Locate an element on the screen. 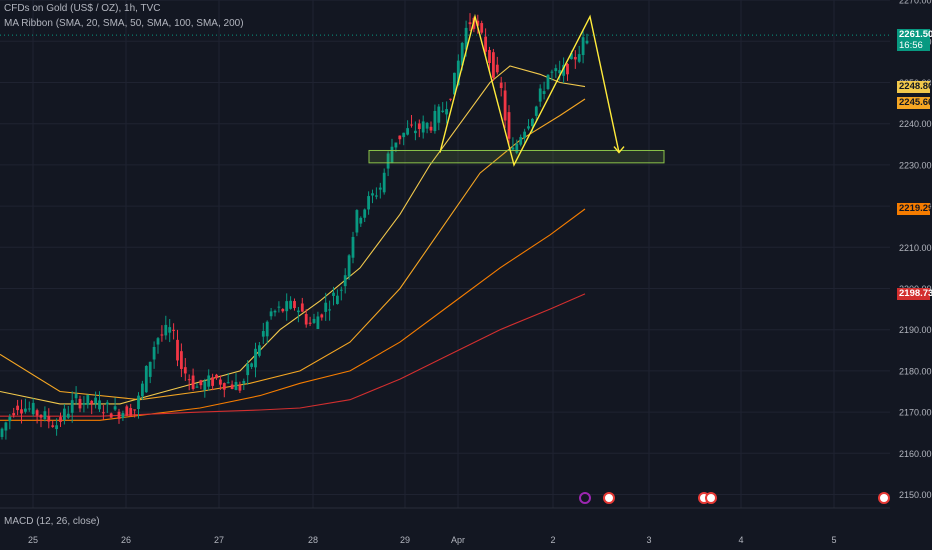 This screenshot has width=932, height=550. x-tick-label: 25 is located at coordinates (33, 540).